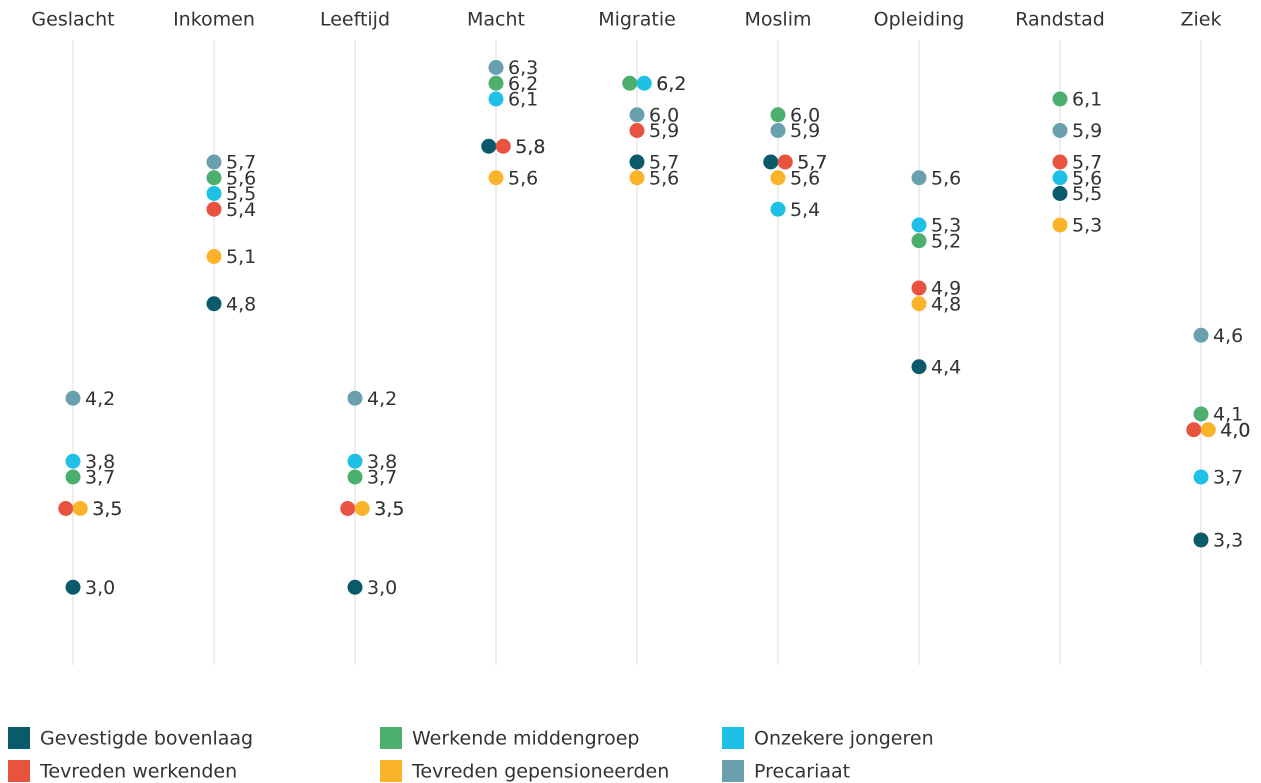 The image size is (1261, 783). I want to click on value-label: 6,0, so click(664, 115).